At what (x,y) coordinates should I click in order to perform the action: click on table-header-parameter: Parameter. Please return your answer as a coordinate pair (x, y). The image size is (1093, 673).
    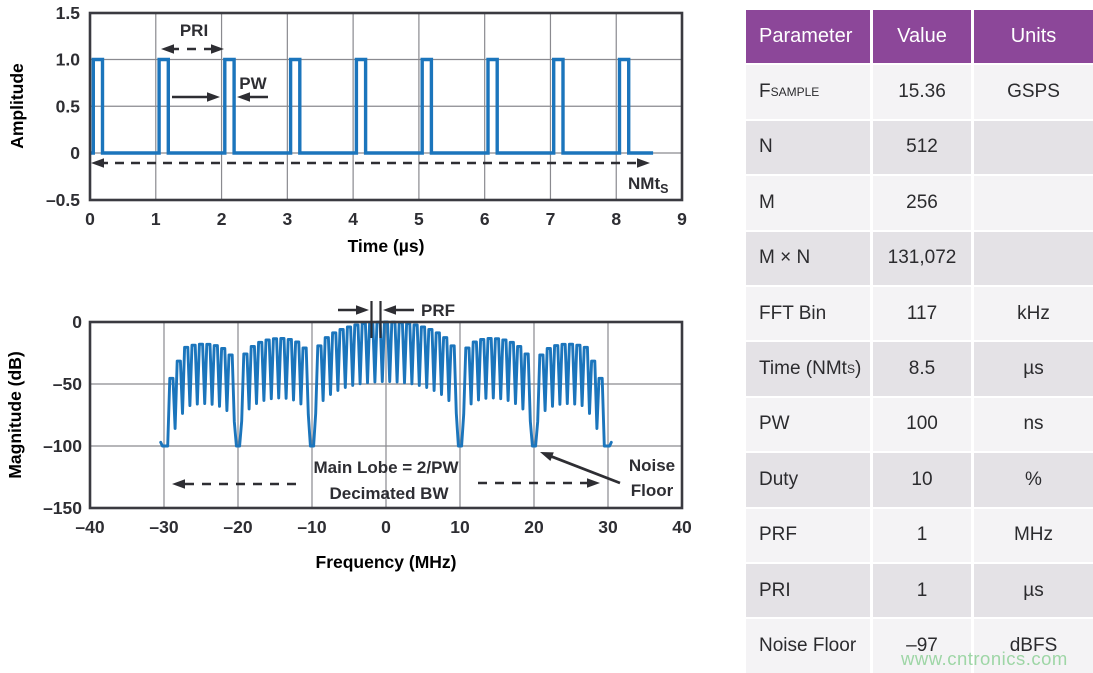
    Looking at the image, I should click on (808, 37).